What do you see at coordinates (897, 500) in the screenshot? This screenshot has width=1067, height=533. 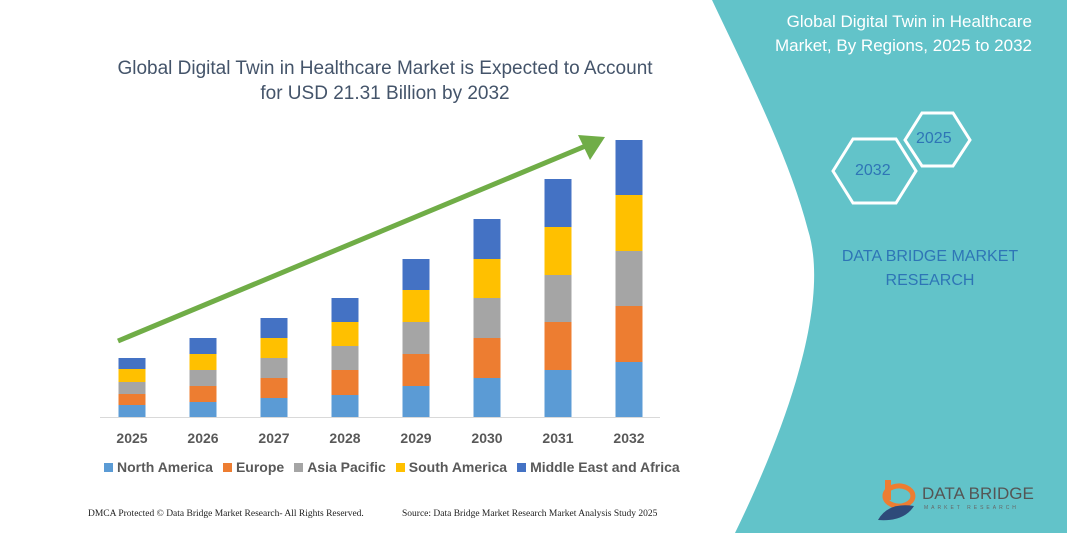 I see `logo-icon` at bounding box center [897, 500].